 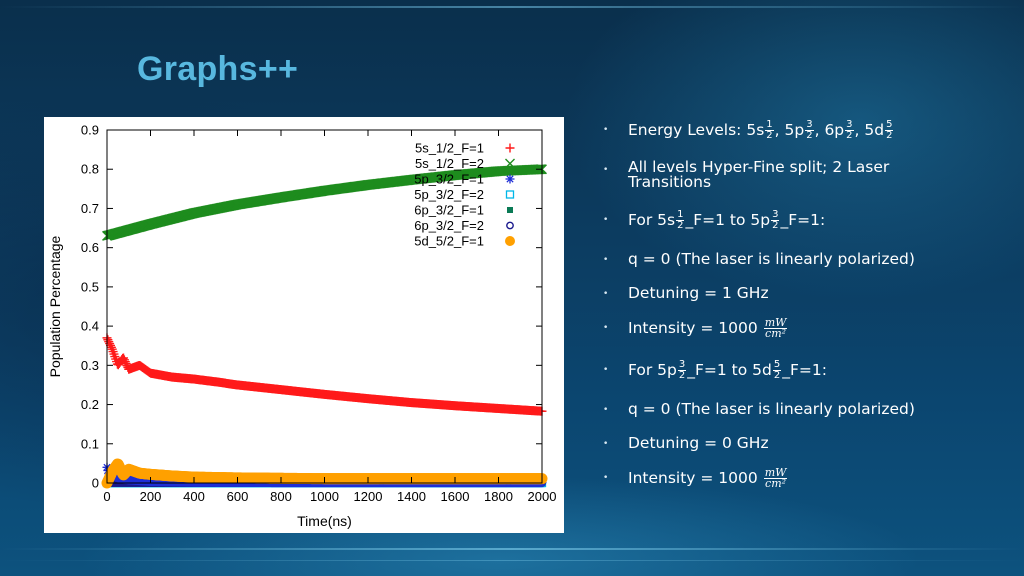 What do you see at coordinates (829, 130) in the screenshot?
I see `energy-6p: , 6p` at bounding box center [829, 130].